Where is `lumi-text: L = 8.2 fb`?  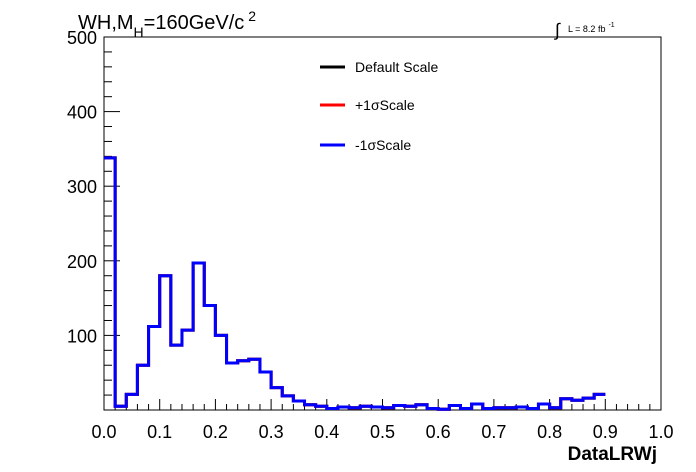
lumi-text: L = 8.2 fb is located at coordinates (586, 29).